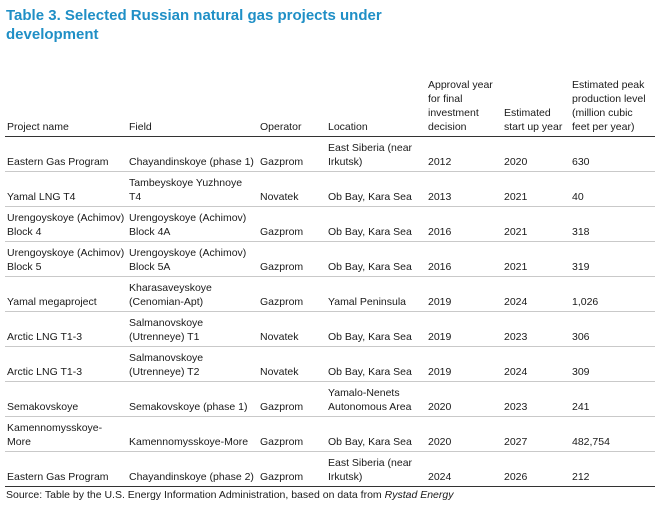 This screenshot has height=519, width=668. Describe the element at coordinates (192, 399) in the screenshot. I see `cell-field: Semakovskoye (phase 1)` at that location.